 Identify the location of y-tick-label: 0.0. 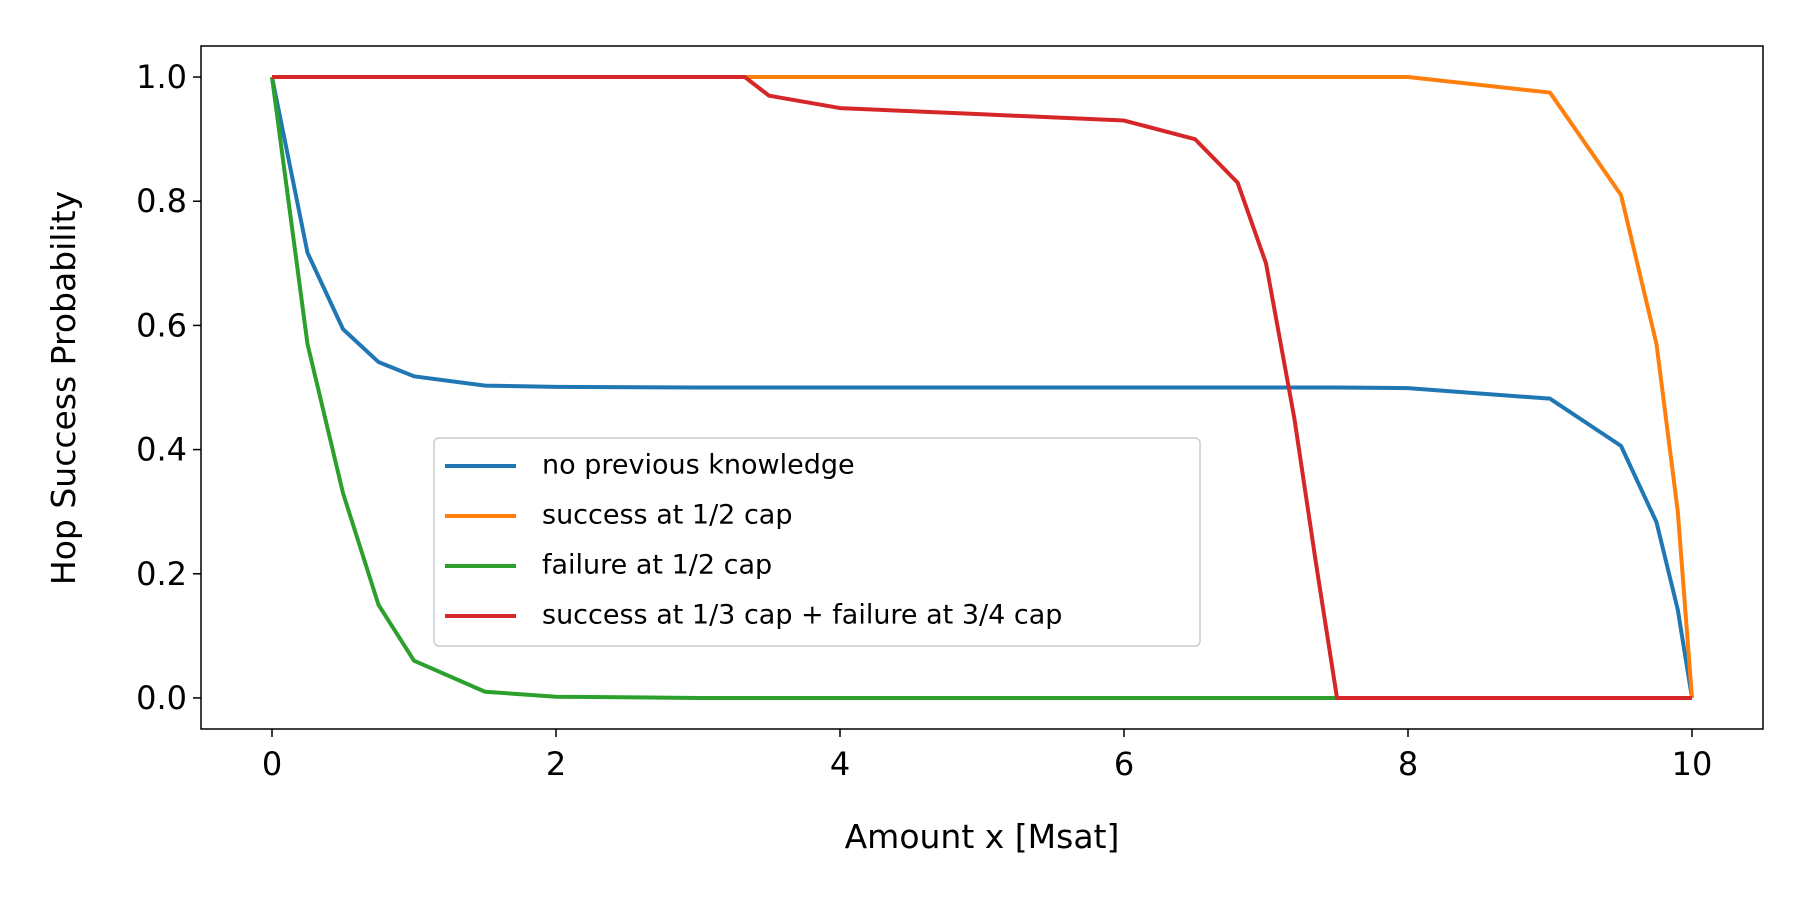
(161, 698).